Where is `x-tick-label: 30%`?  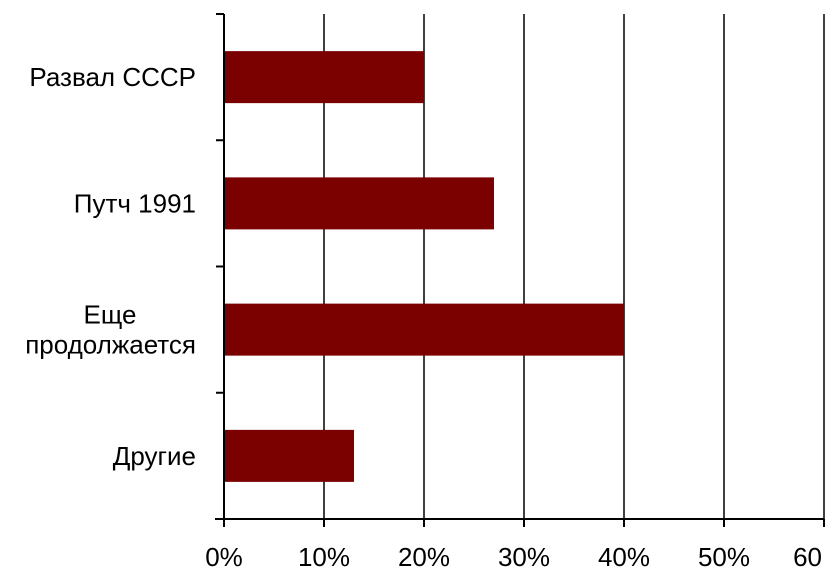 x-tick-label: 30% is located at coordinates (524, 557).